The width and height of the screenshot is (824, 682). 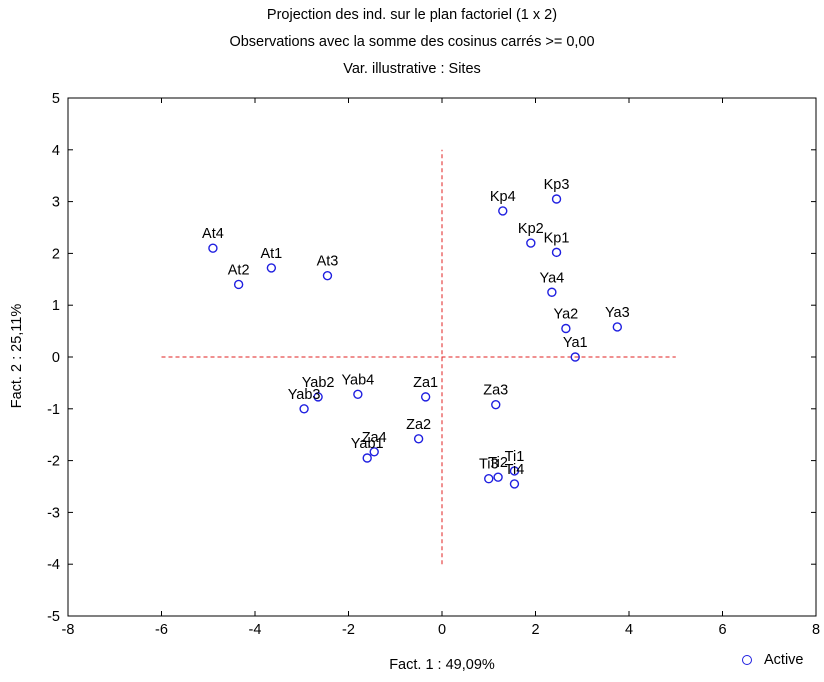 I want to click on point-label: At1, so click(x=271, y=254).